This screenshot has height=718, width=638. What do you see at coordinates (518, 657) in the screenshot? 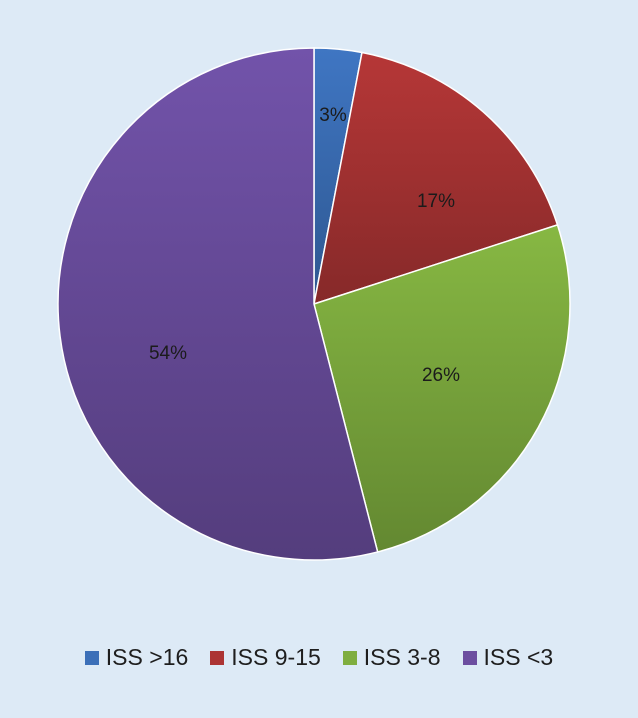
I see `legend-label-iss-lt3: ISS <3` at bounding box center [518, 657].